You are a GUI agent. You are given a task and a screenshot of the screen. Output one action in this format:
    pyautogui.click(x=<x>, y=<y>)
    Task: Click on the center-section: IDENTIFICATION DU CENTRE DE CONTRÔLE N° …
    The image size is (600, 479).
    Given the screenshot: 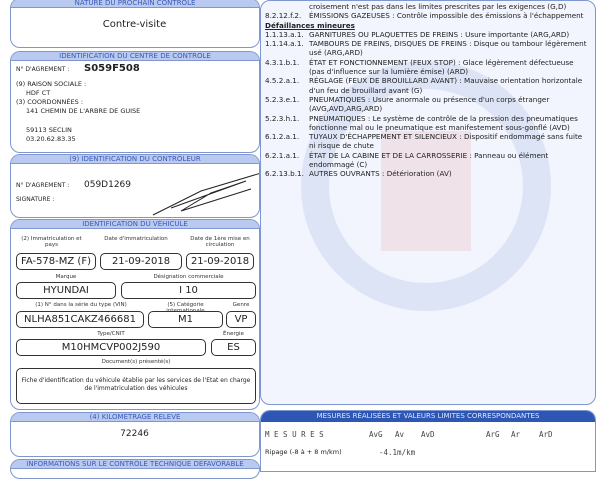 What is the action you would take?
    pyautogui.click(x=135, y=102)
    